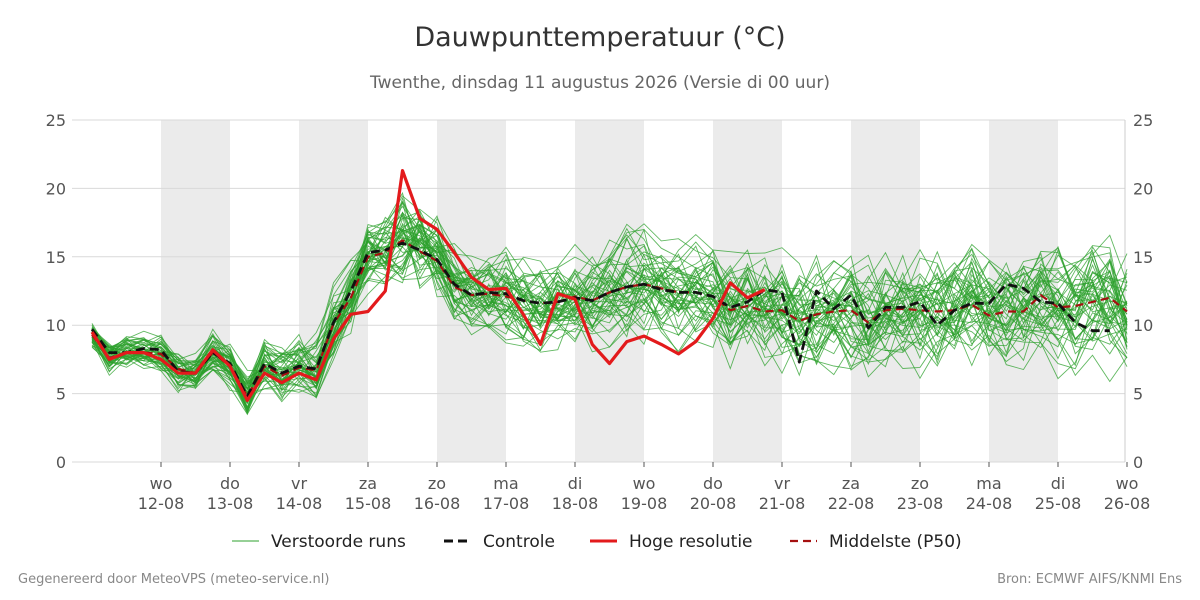 Image resolution: width=1200 pixels, height=600 pixels. I want to click on x-tick-date: 18-08, so click(575, 503).